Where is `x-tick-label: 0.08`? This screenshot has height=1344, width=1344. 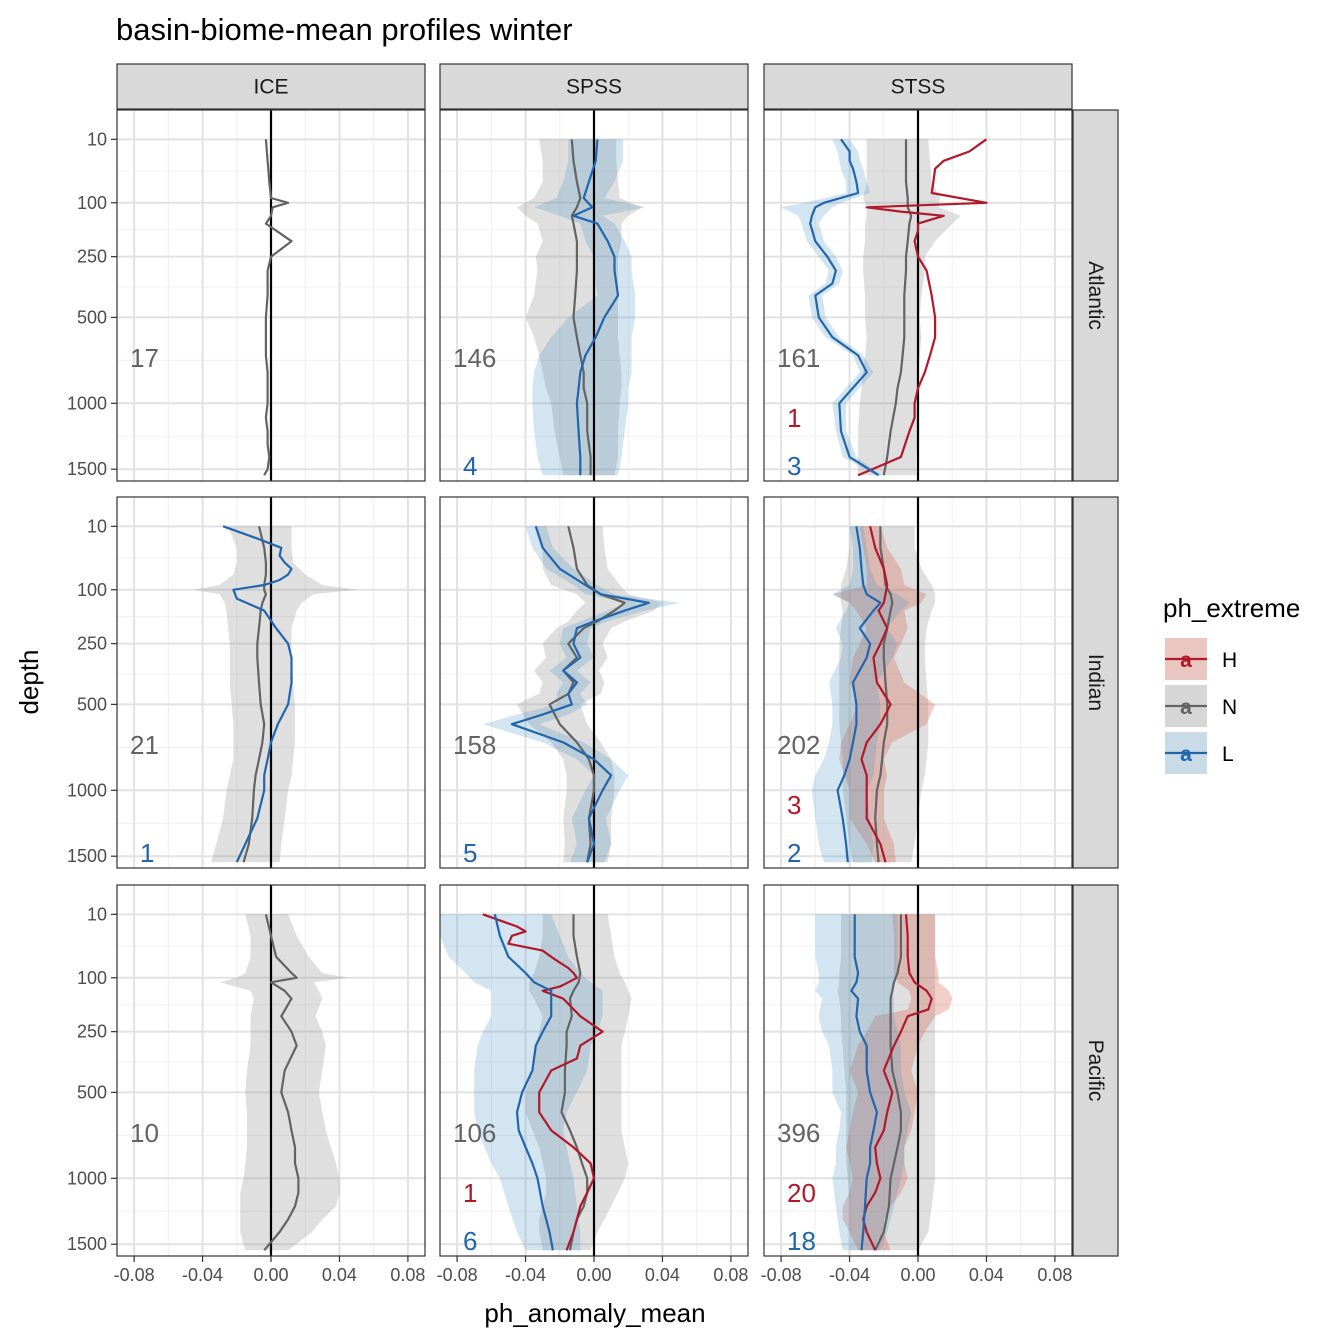
x-tick-label: 0.08 is located at coordinates (1054, 1275).